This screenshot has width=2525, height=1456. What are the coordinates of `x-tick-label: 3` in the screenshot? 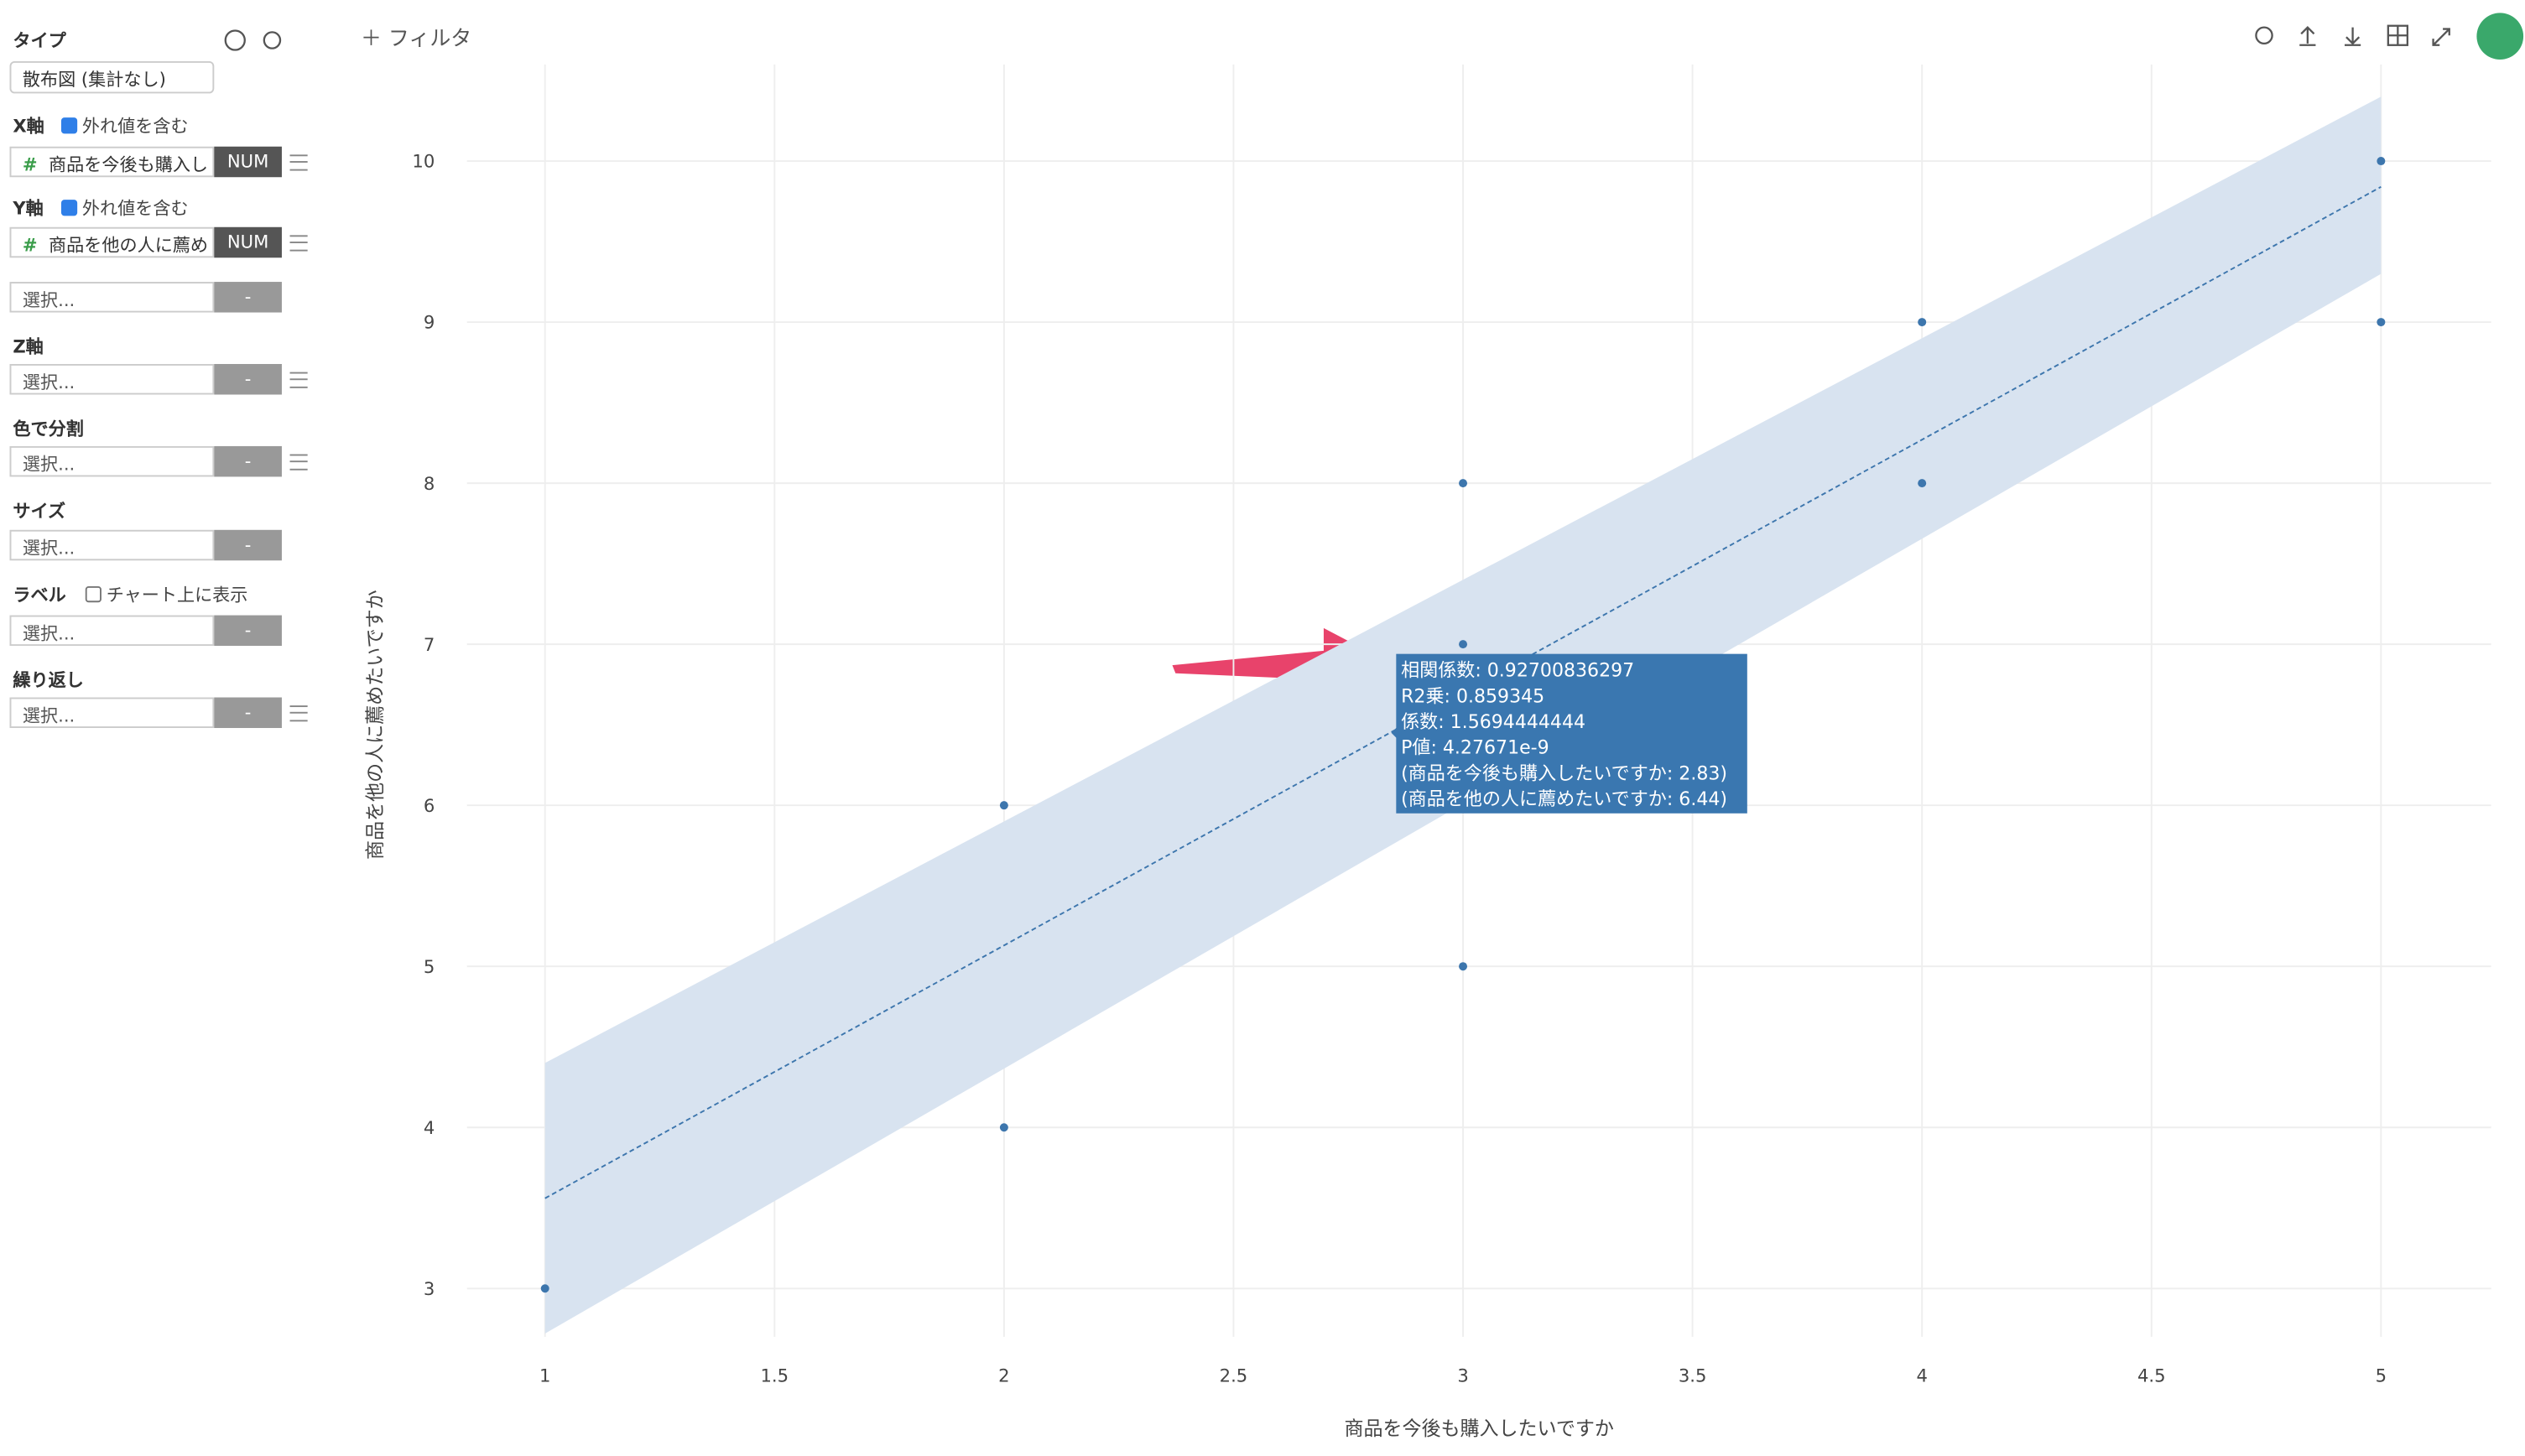 It's located at (1462, 1375).